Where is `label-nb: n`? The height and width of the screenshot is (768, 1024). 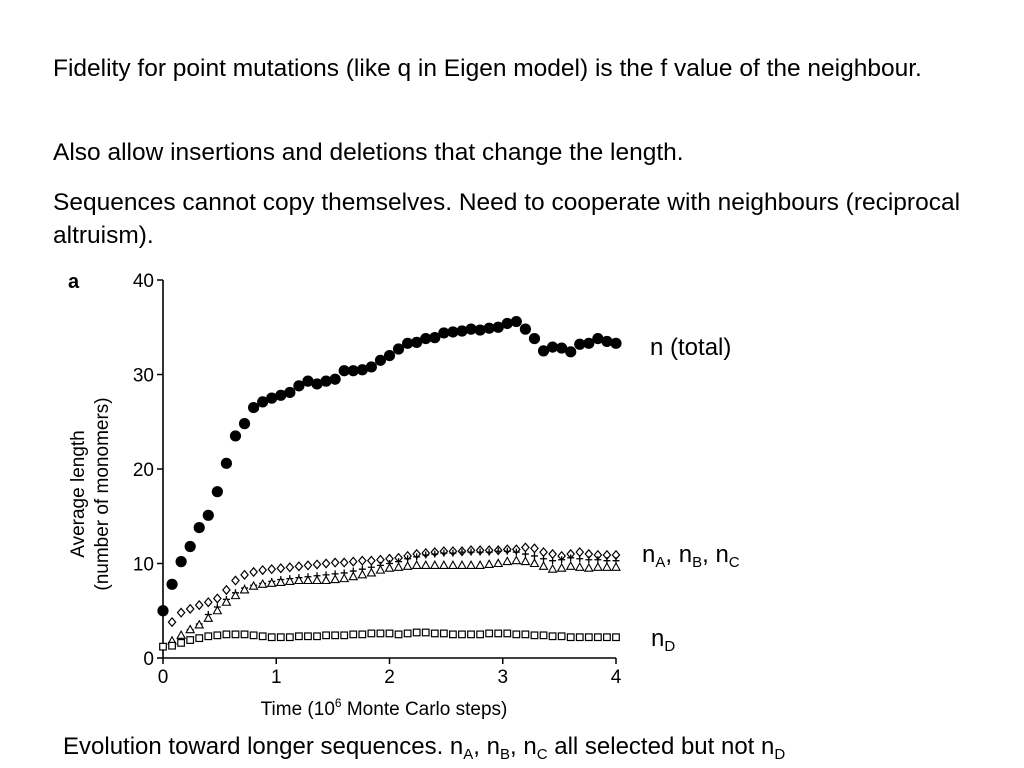 label-nb: n is located at coordinates (685, 554).